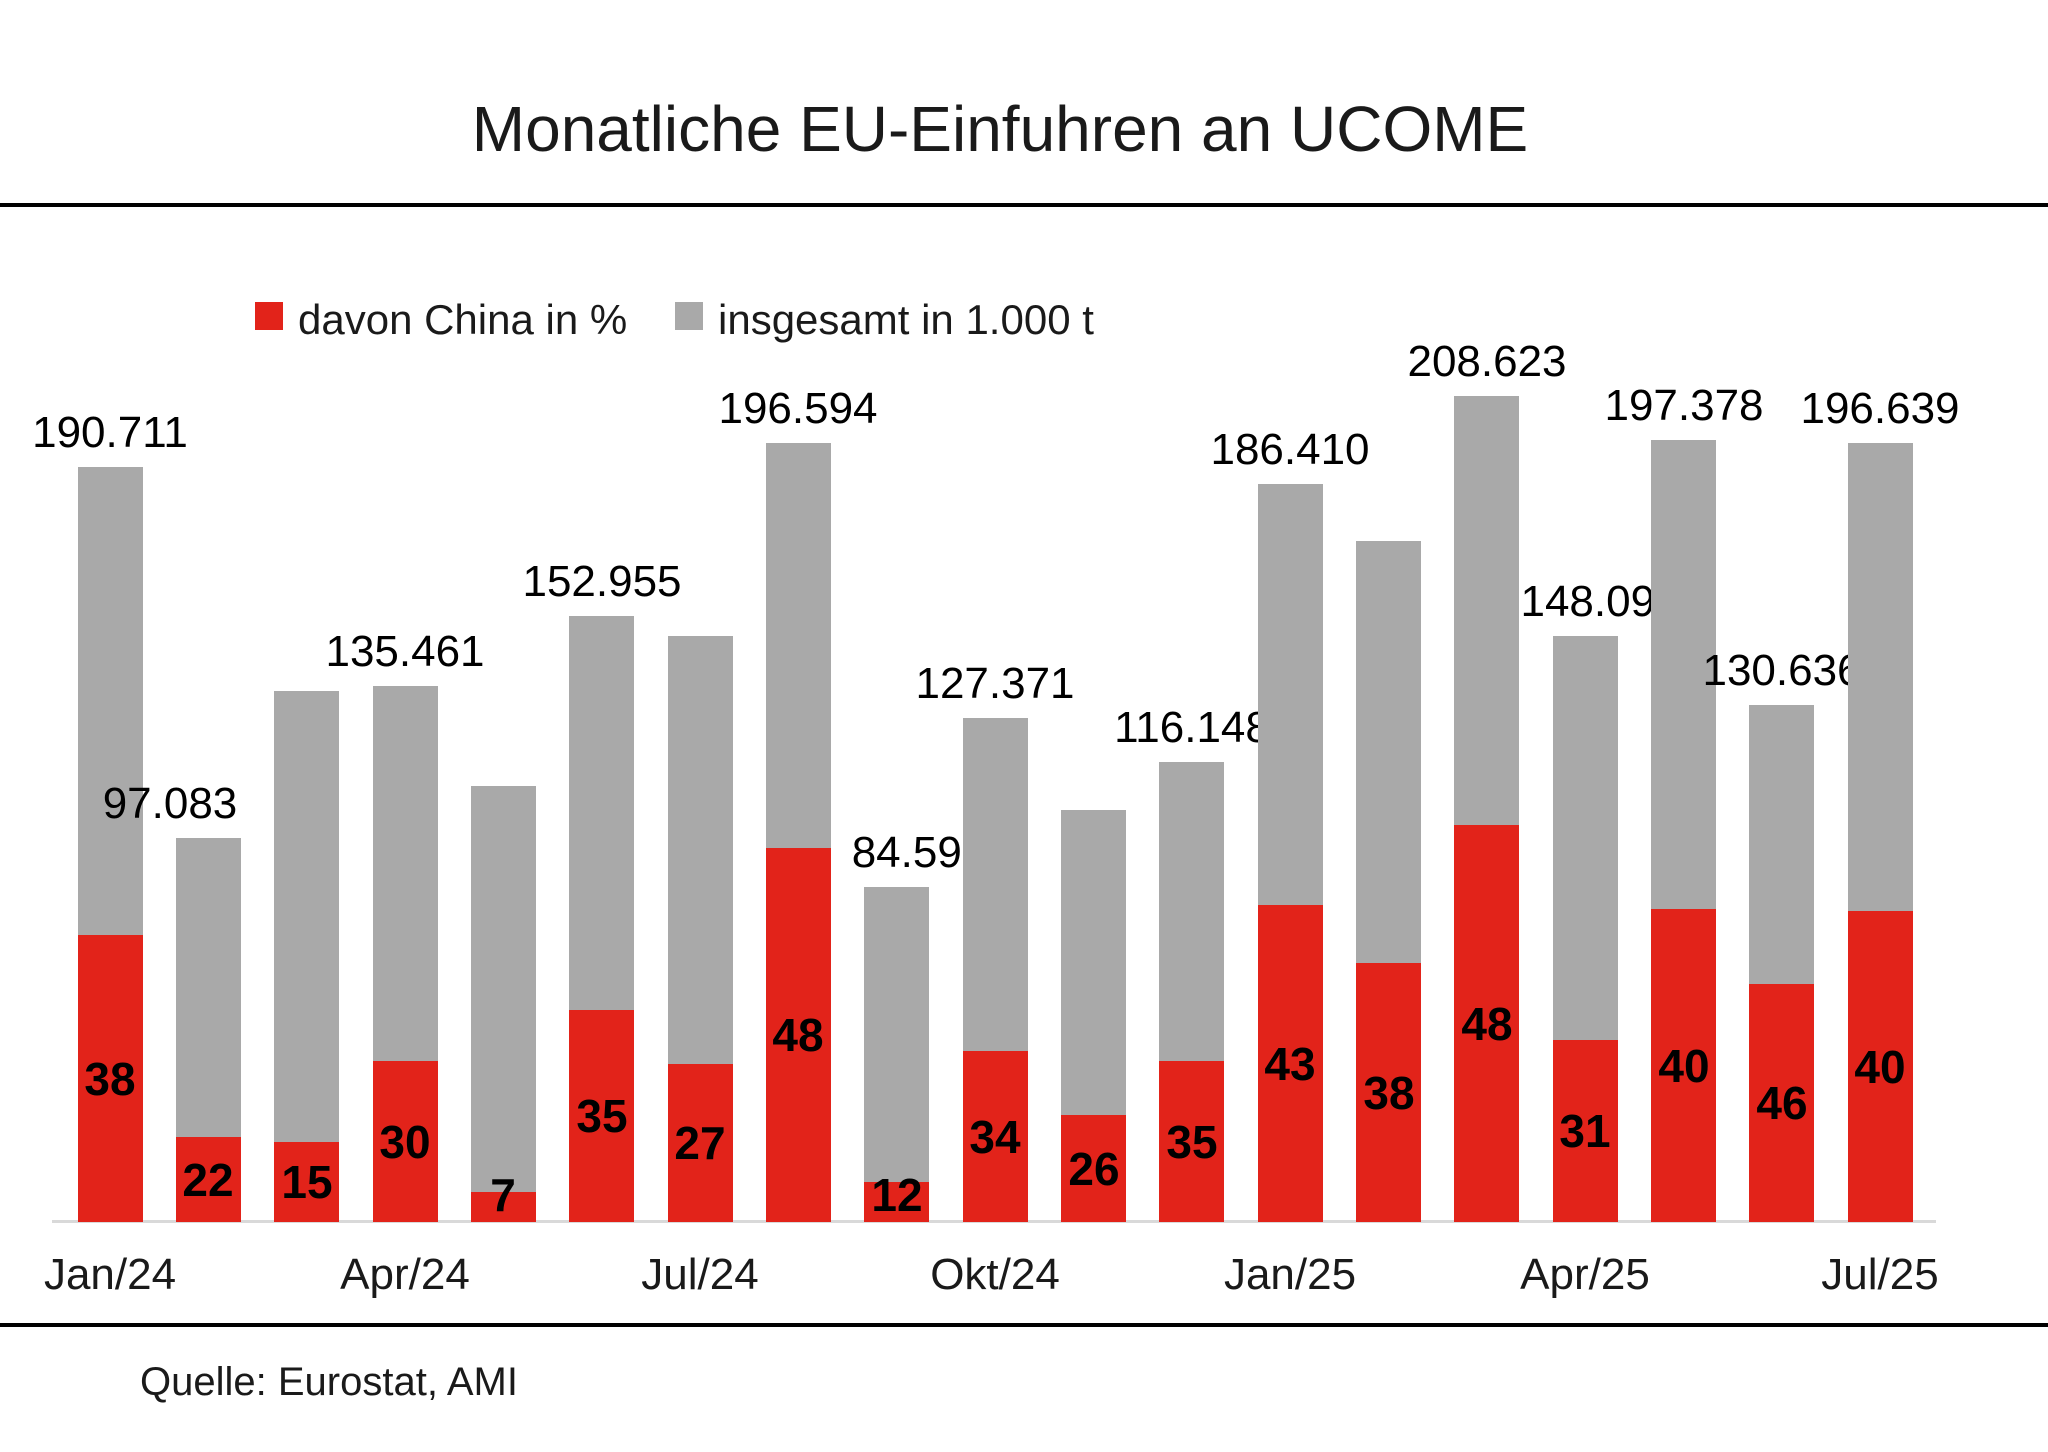 The width and height of the screenshot is (2048, 1452). I want to click on footer-divider-rule, so click(1024, 1325).